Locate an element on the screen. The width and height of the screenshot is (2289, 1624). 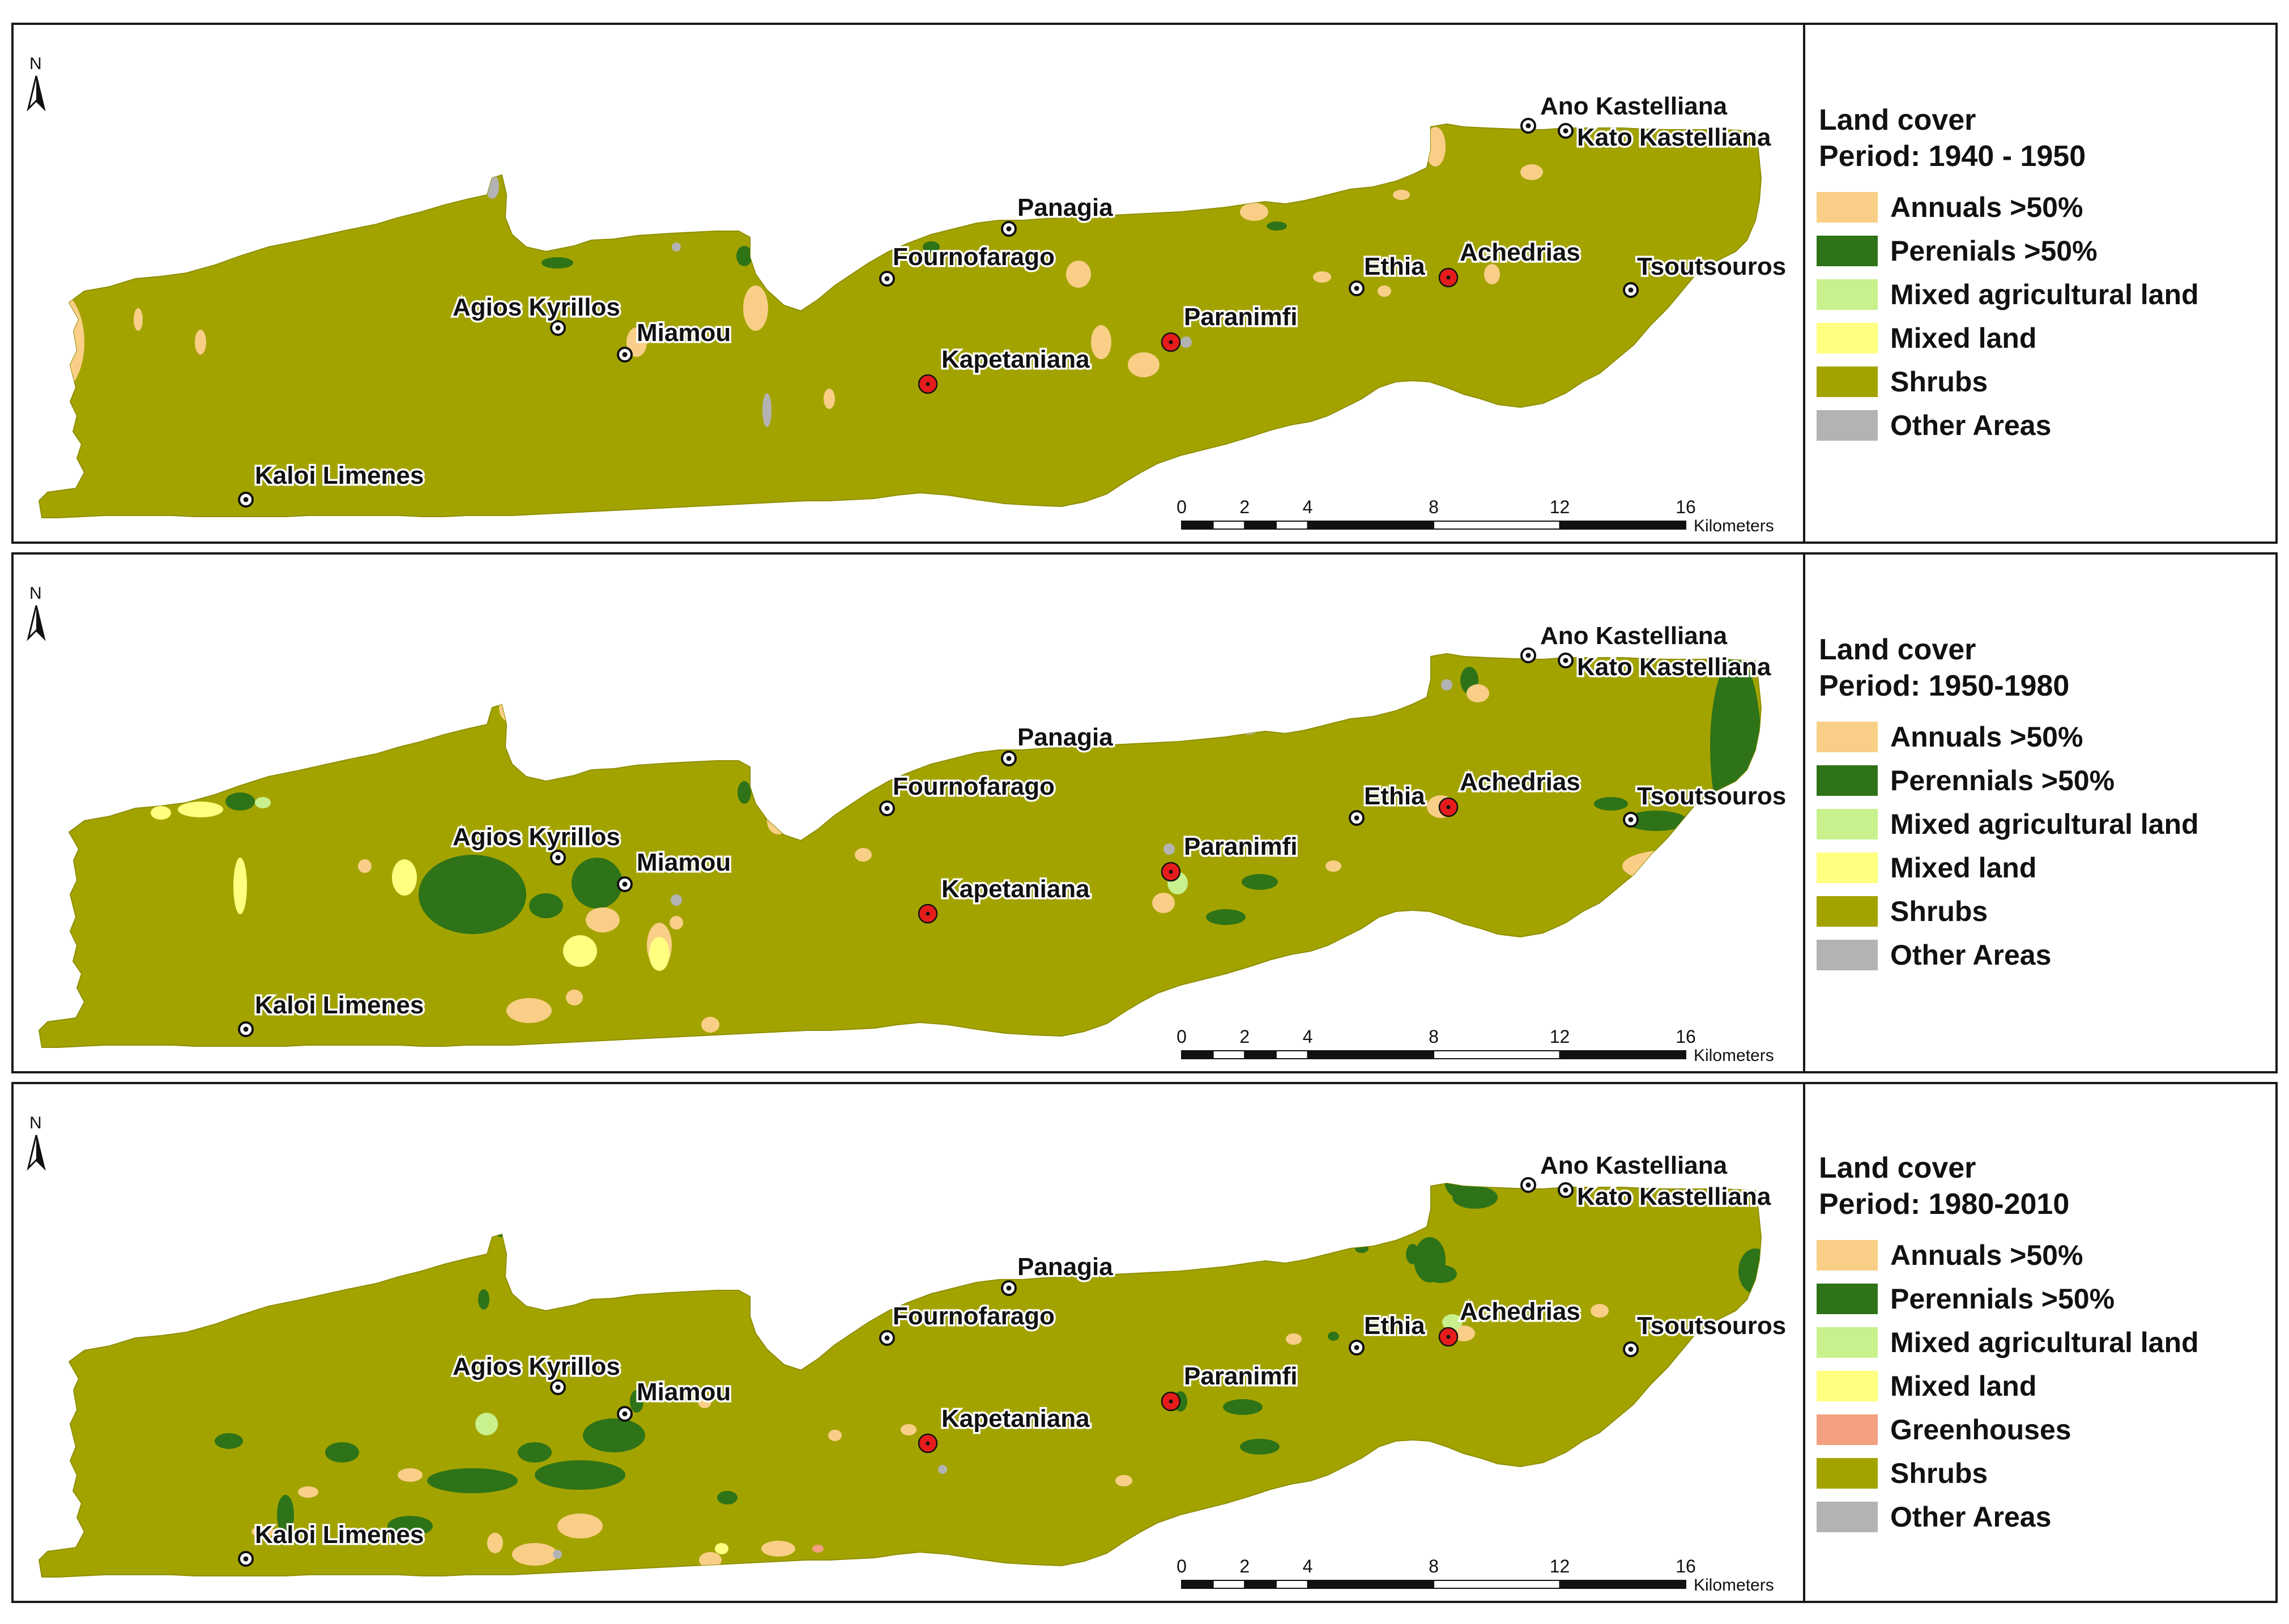
place-panagia: Panagia is located at coordinates (1058, 744).